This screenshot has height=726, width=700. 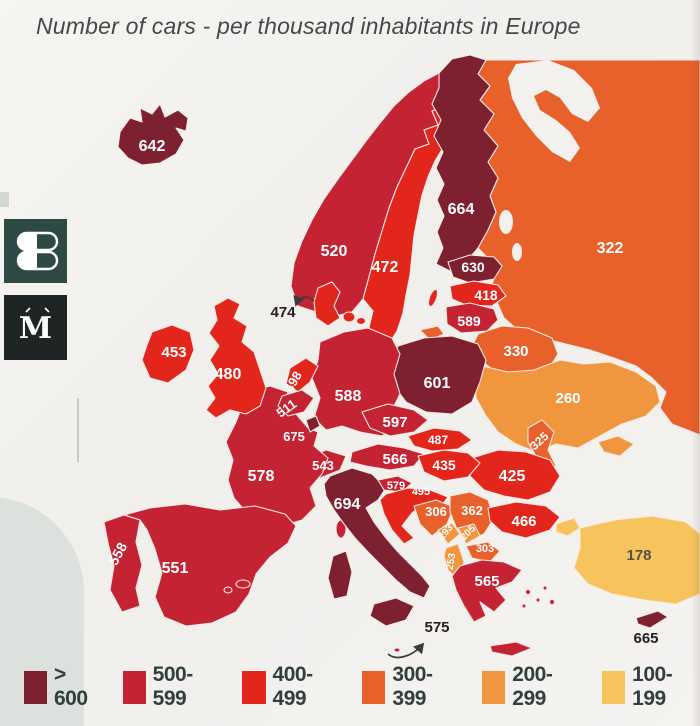 What do you see at coordinates (228, 590) in the screenshot?
I see `island-ibiza` at bounding box center [228, 590].